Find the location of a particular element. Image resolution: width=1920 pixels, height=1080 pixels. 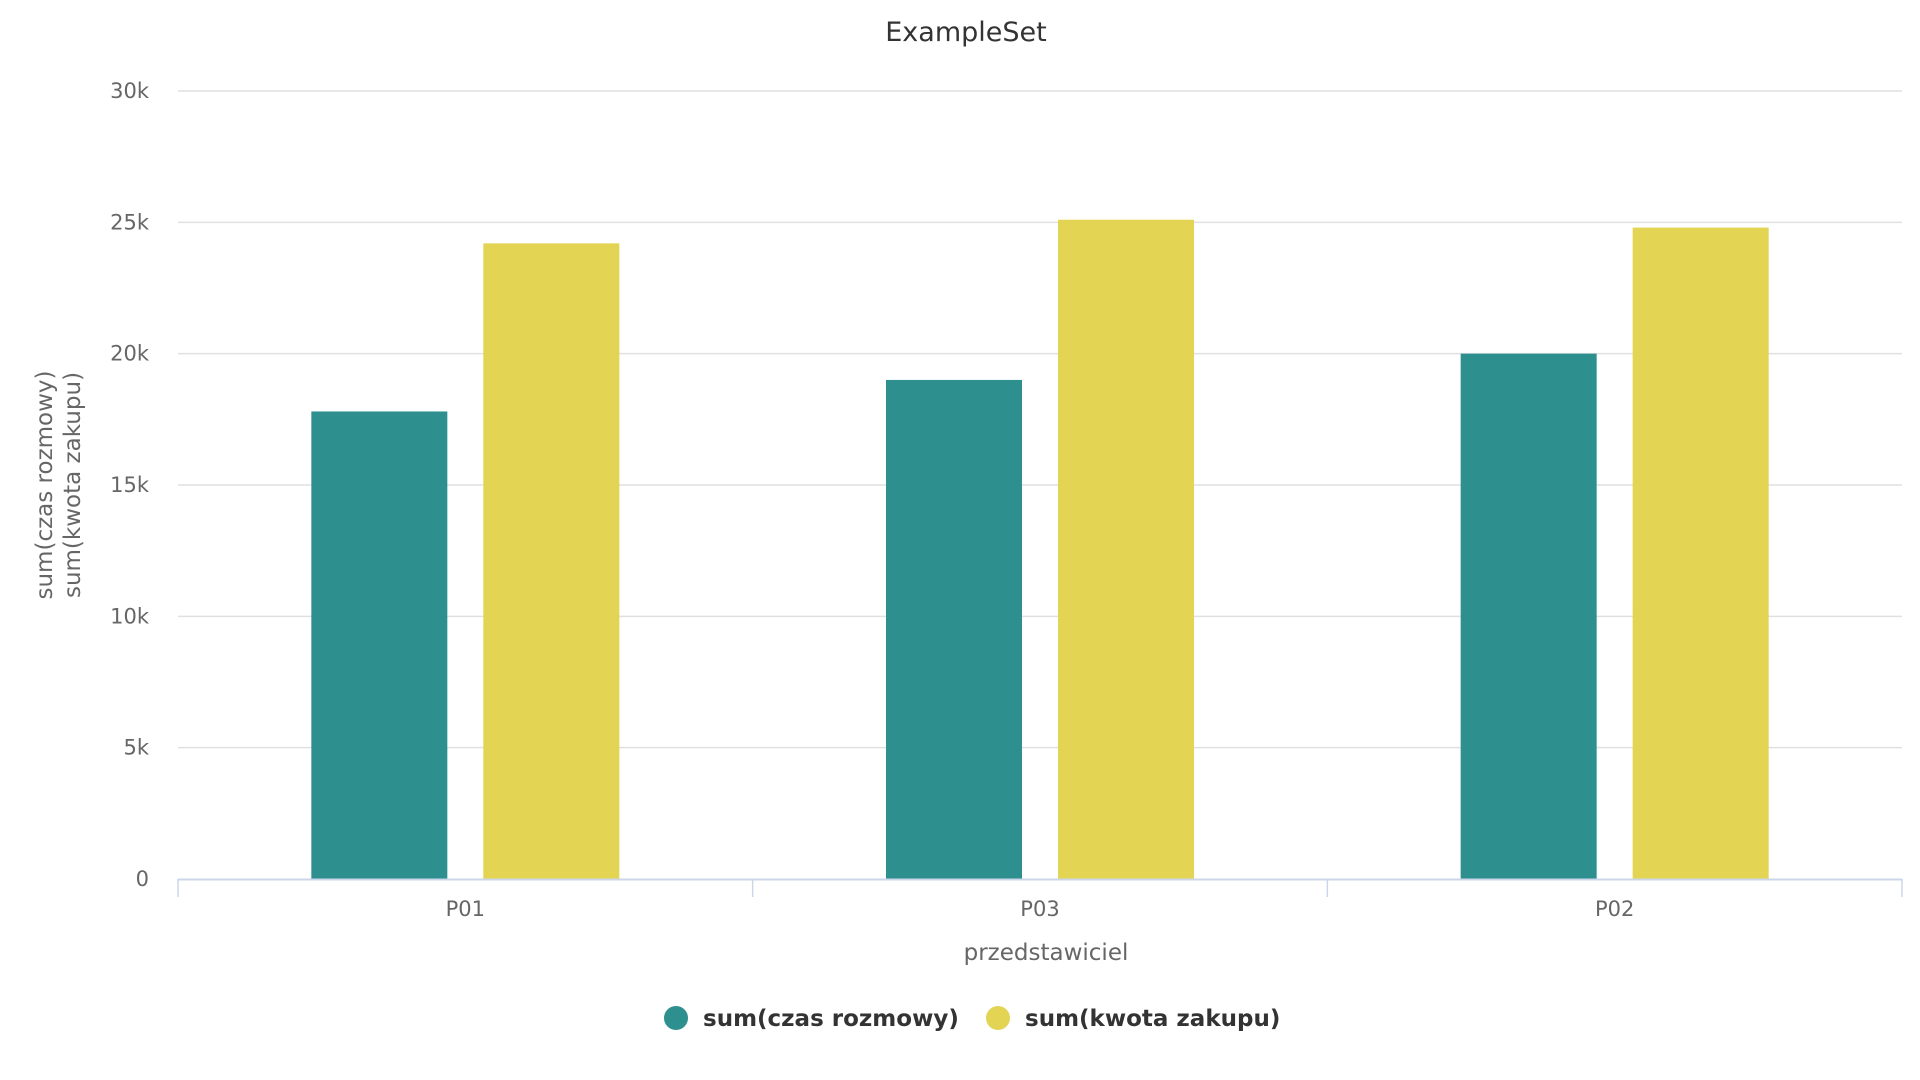

bar-kwota-zakupu-p01 is located at coordinates (551, 561).